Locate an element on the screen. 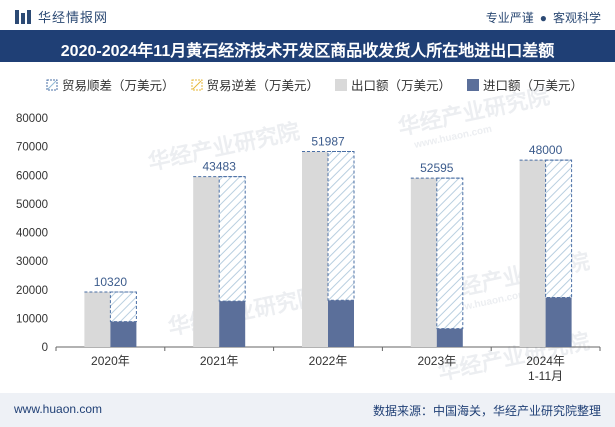 The width and height of the screenshot is (615, 427). y-tick-label: 50000 is located at coordinates (32, 205).